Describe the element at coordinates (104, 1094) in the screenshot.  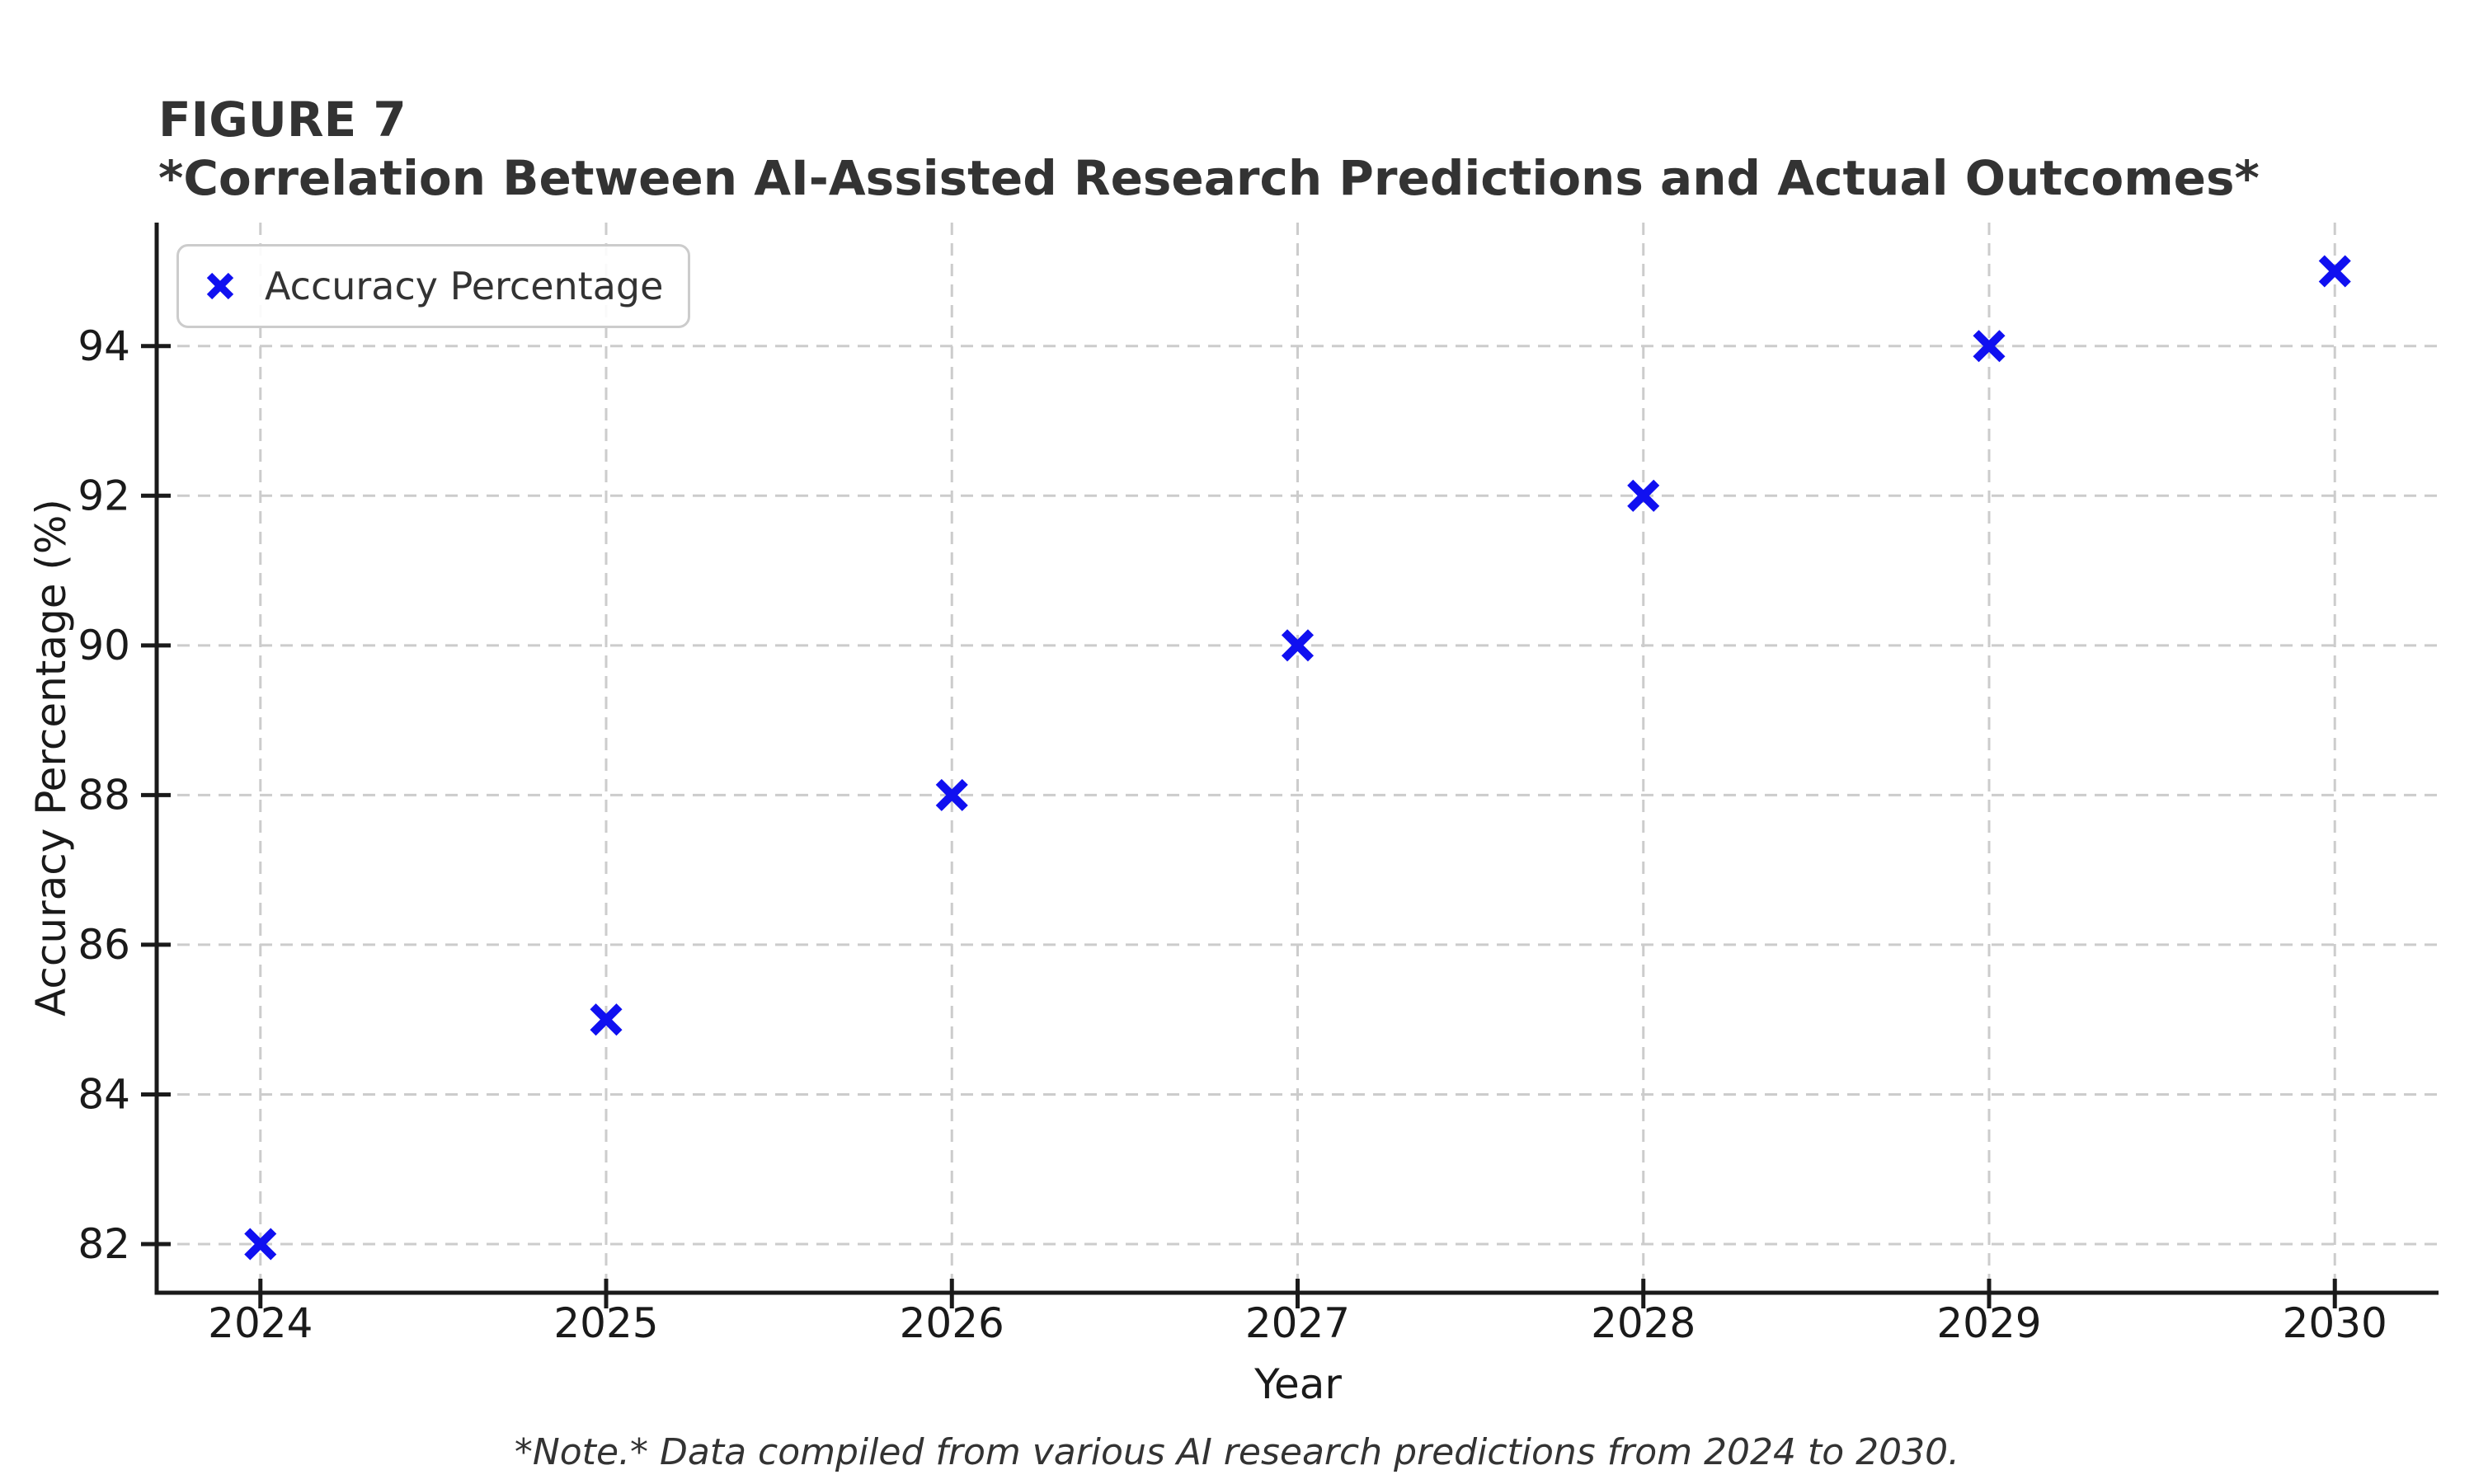
I see `y-tick-label: 84` at that location.